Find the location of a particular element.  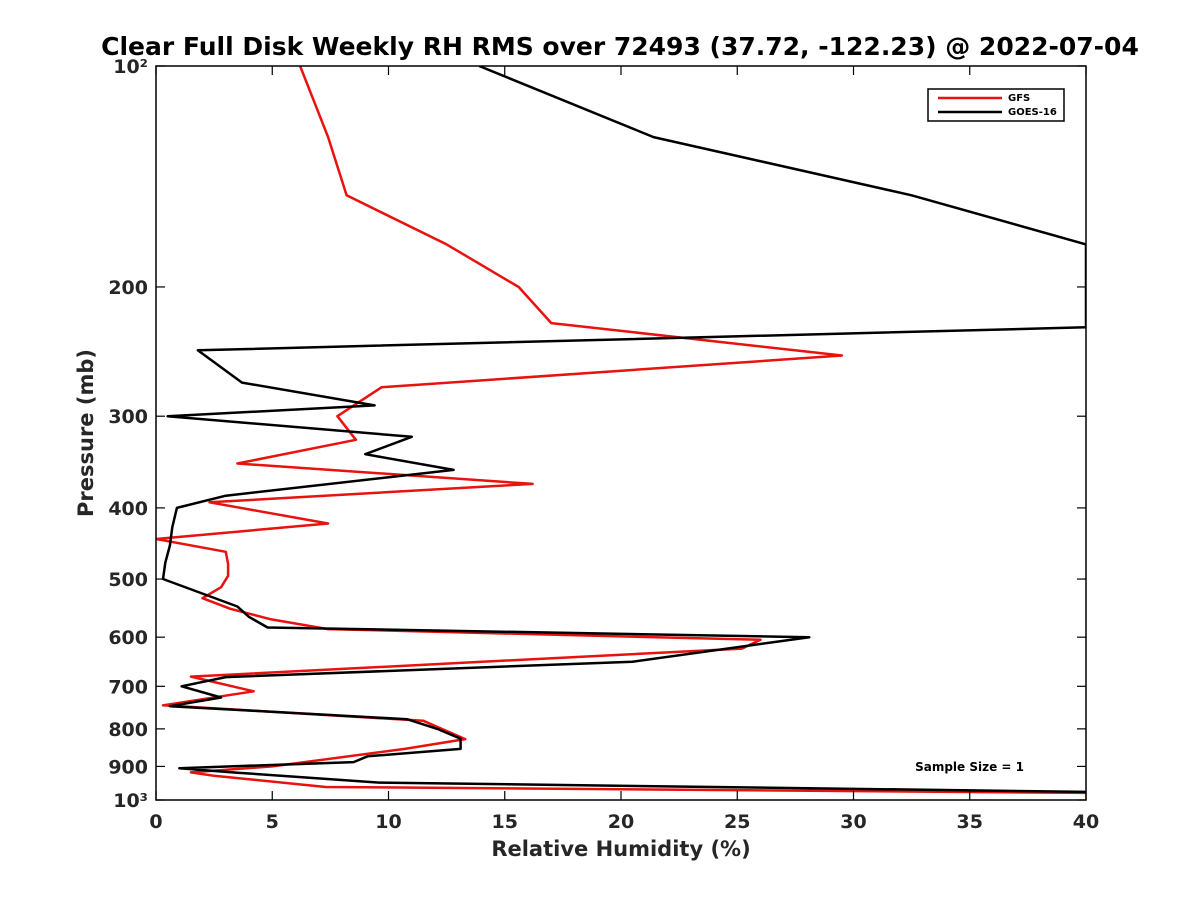

x-tick-label: 40 is located at coordinates (1086, 822).